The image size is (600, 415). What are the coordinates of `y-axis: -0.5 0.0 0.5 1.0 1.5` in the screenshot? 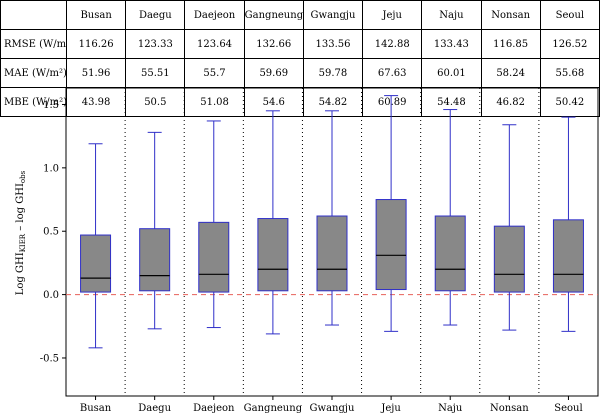 It's located at (53, 232).